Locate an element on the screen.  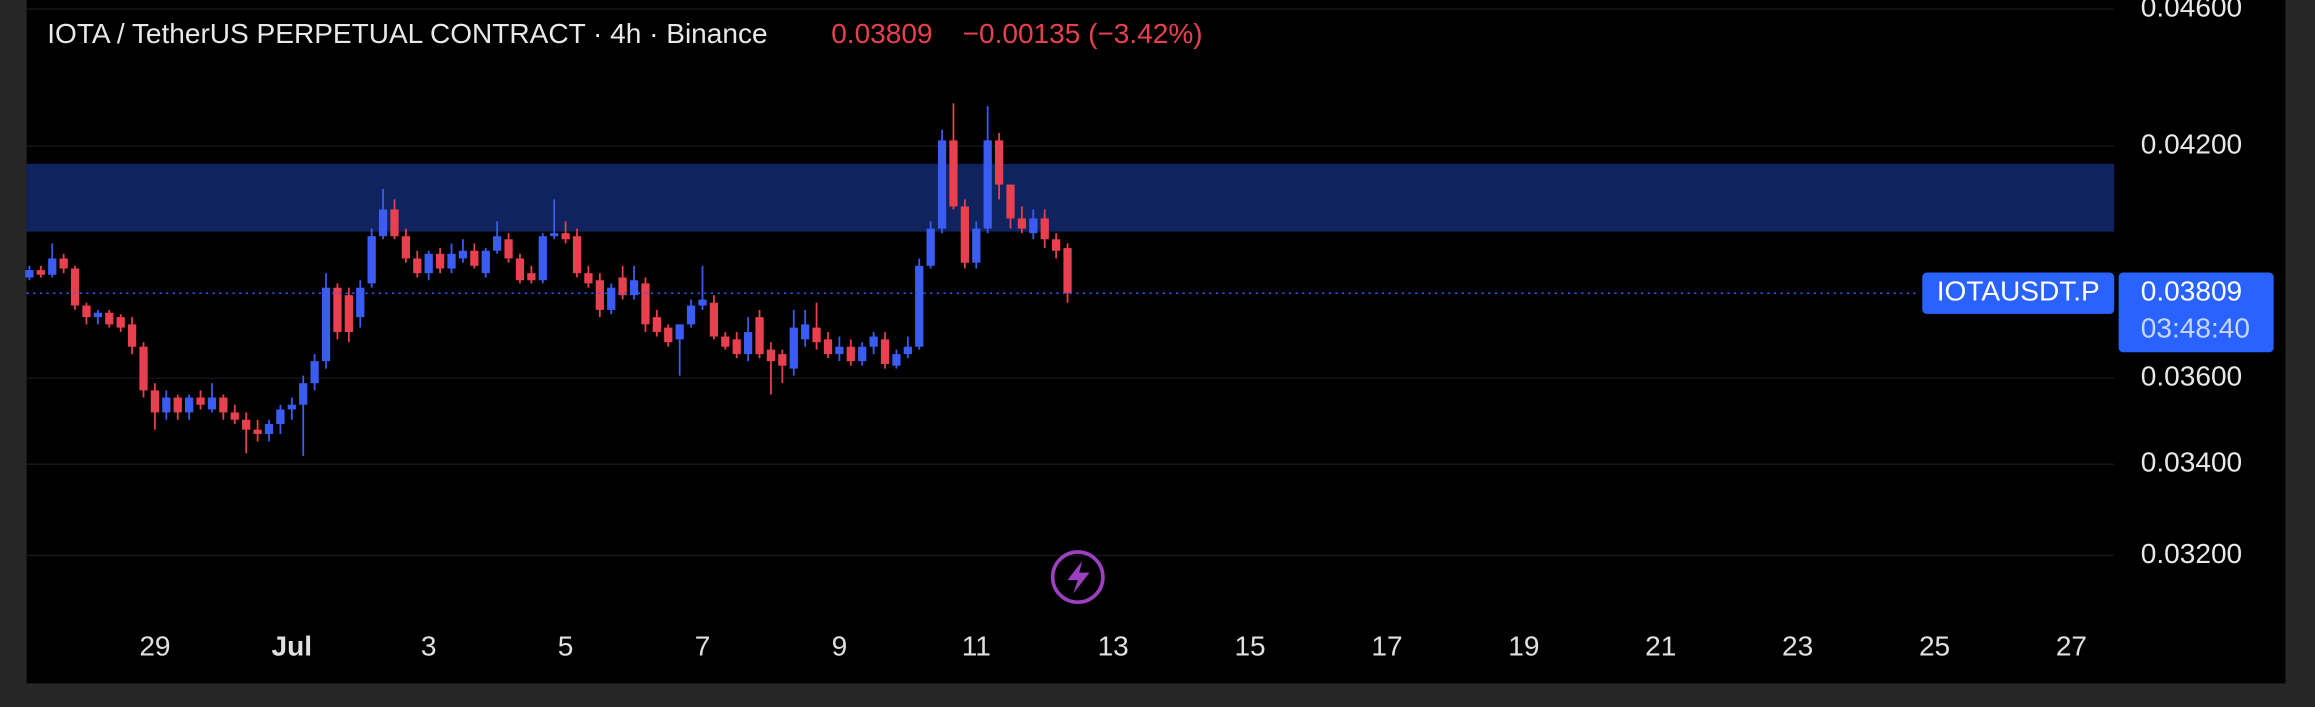
x-tick-label: 17 is located at coordinates (1386, 645).